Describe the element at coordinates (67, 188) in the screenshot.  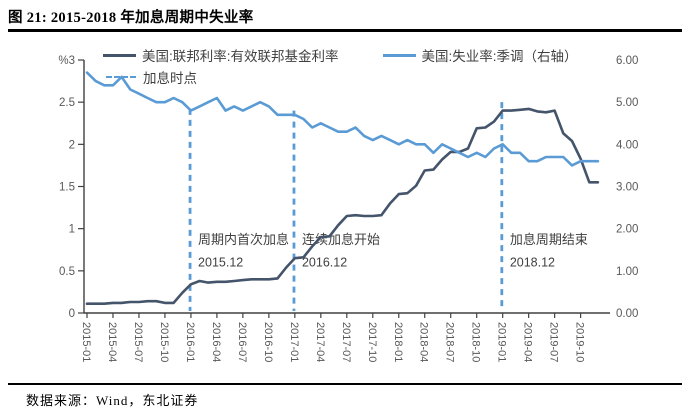
I see `y-left-tick-label: 1.5` at that location.